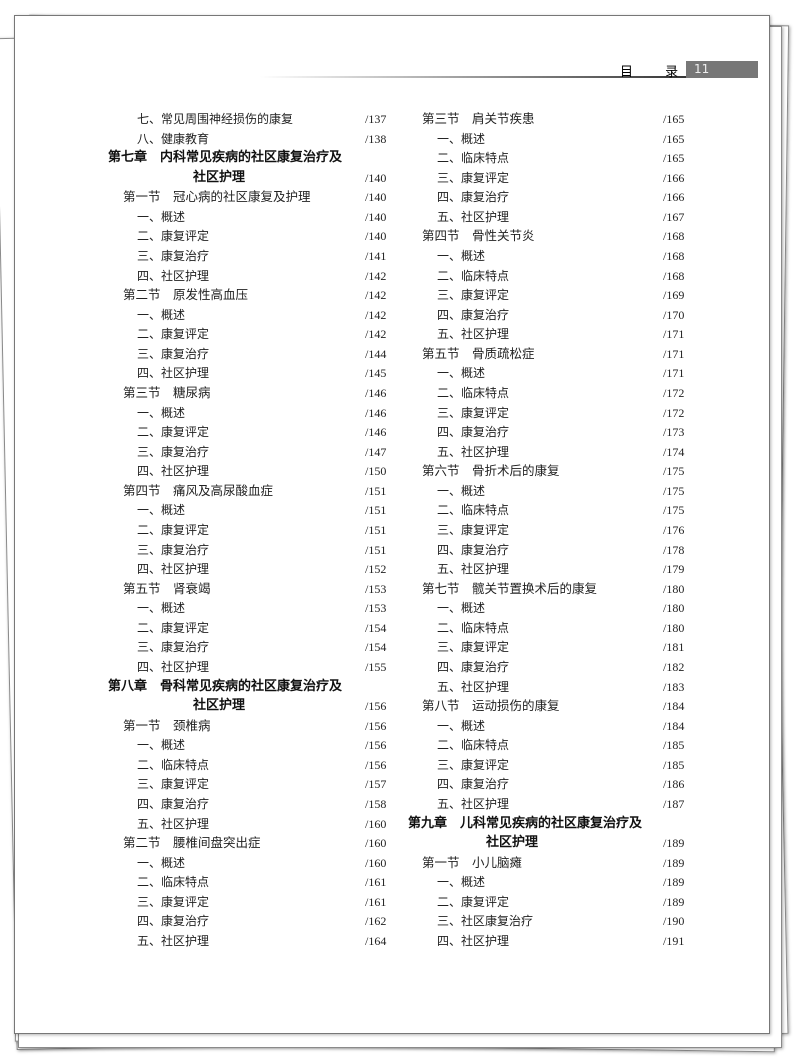 This screenshot has height=1059, width=800. What do you see at coordinates (525, 823) in the screenshot?
I see `toc-chapter-title: 第九章 儿科常见疾病的社区康复治疗及` at bounding box center [525, 823].